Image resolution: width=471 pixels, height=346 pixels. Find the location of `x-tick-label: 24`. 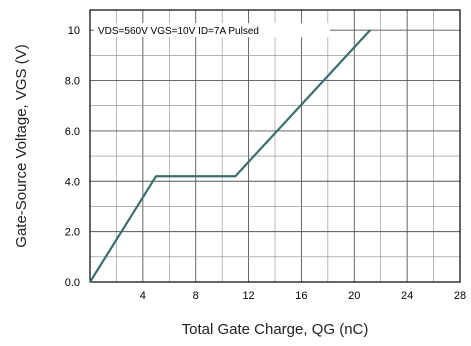

x-tick-label: 24 is located at coordinates (407, 296).